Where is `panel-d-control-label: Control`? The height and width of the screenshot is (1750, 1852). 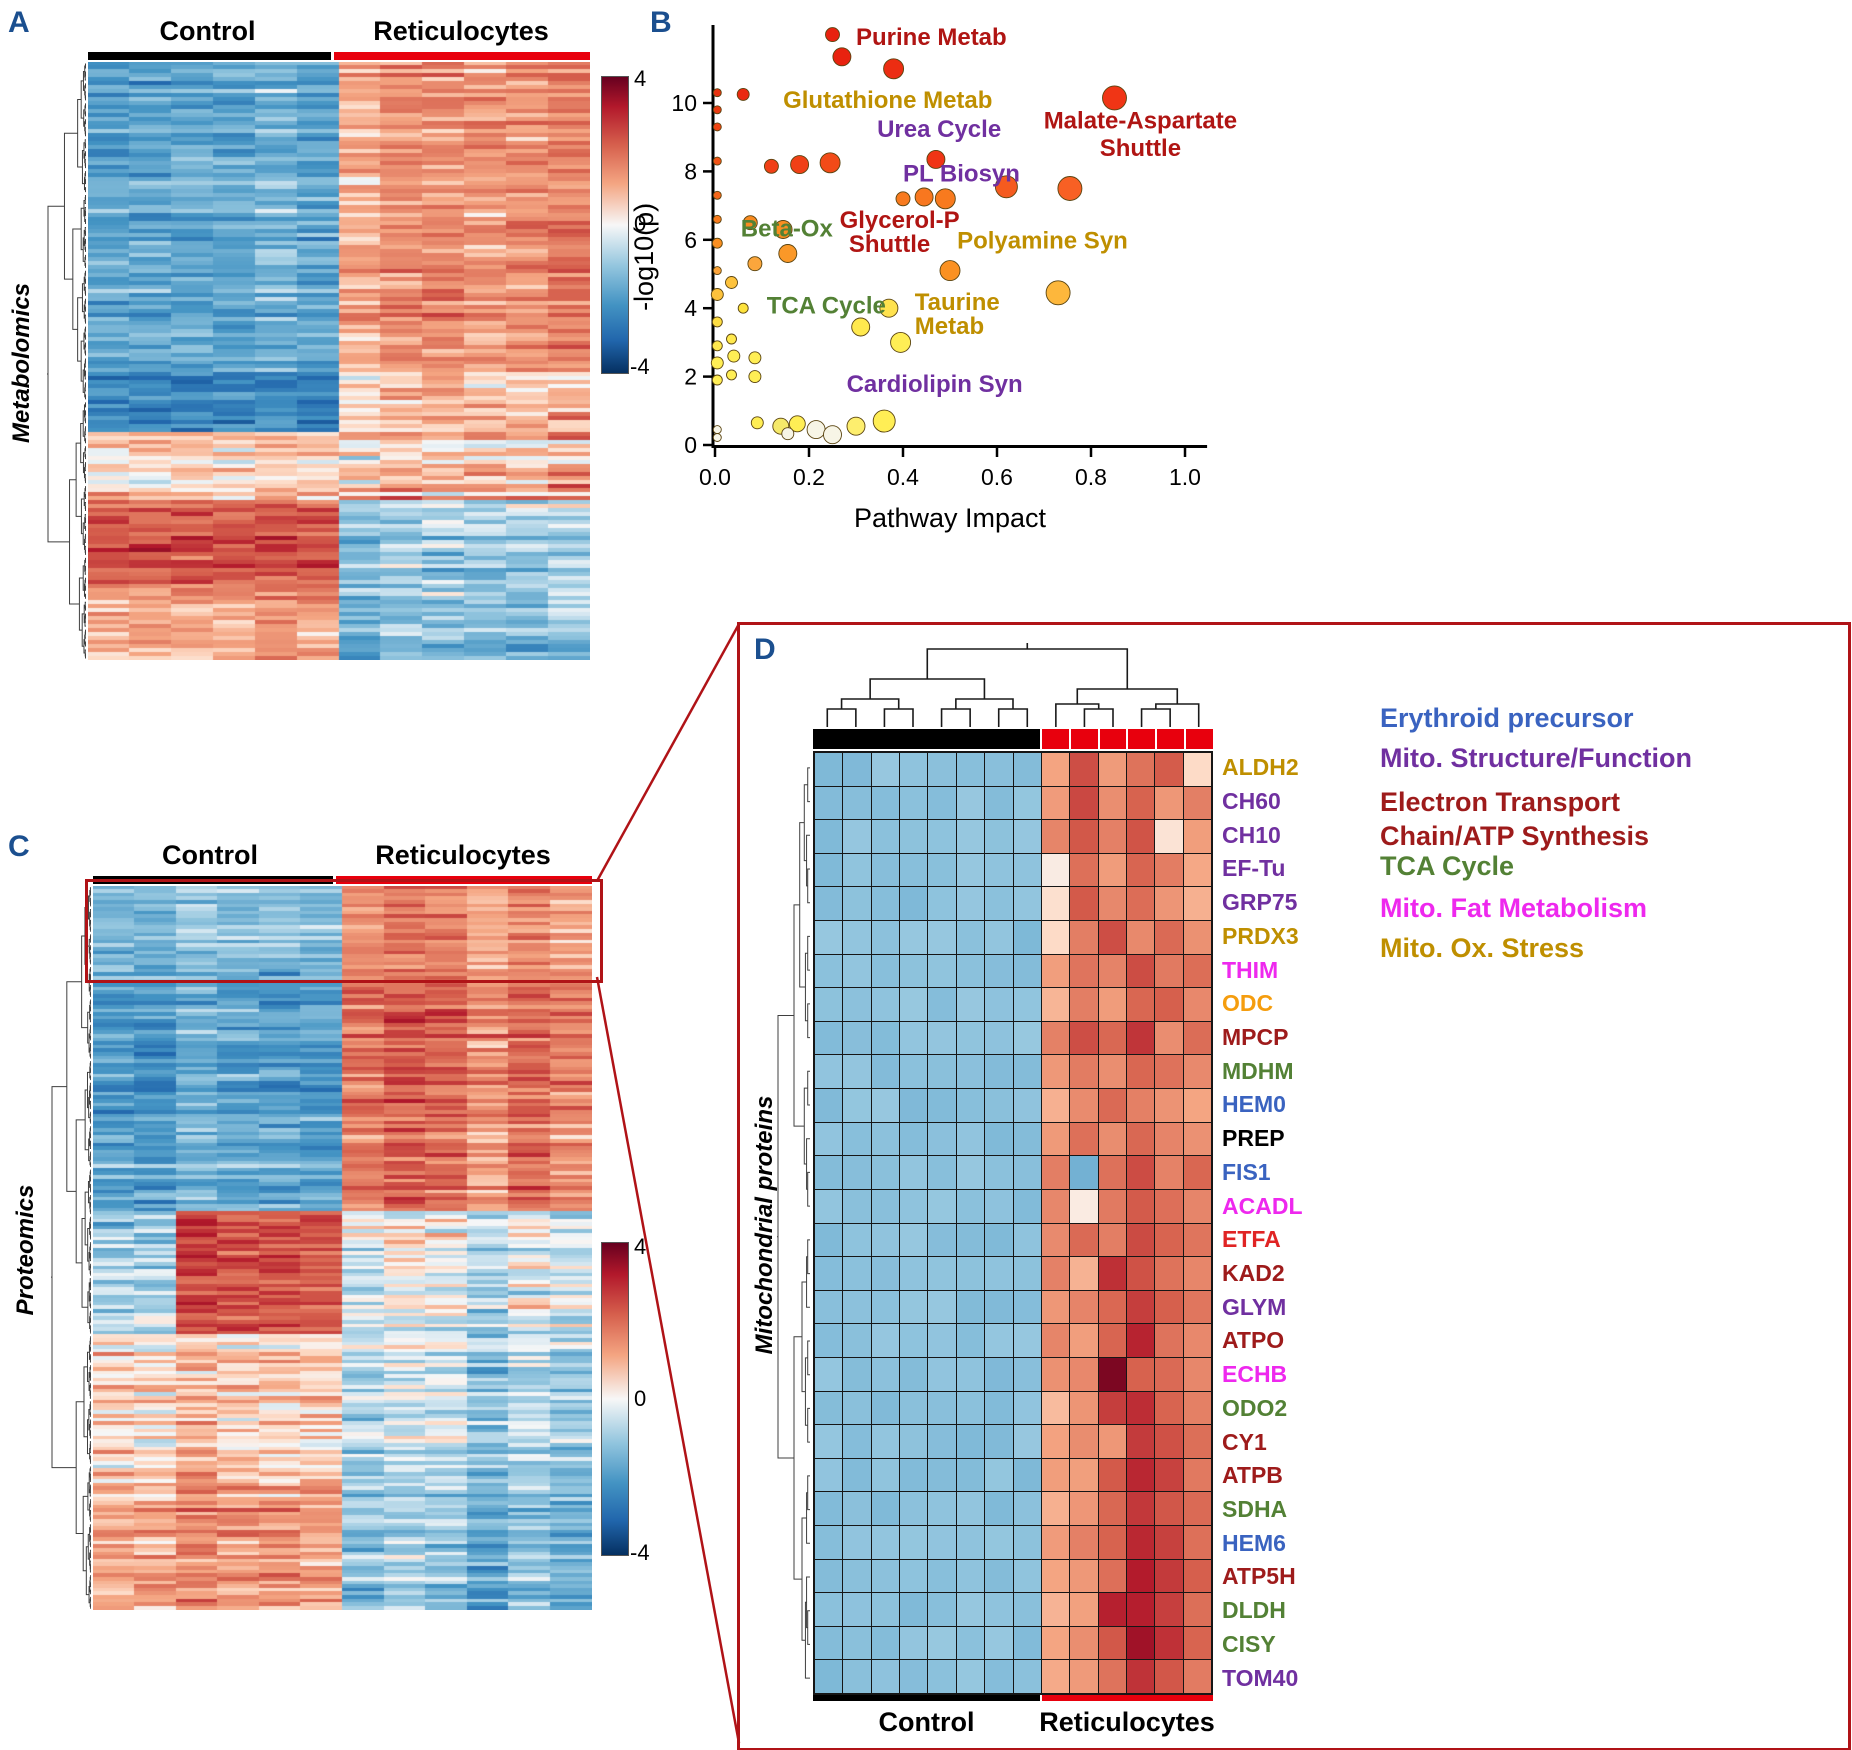
panel-d-control-label: Control is located at coordinates (926, 1722).